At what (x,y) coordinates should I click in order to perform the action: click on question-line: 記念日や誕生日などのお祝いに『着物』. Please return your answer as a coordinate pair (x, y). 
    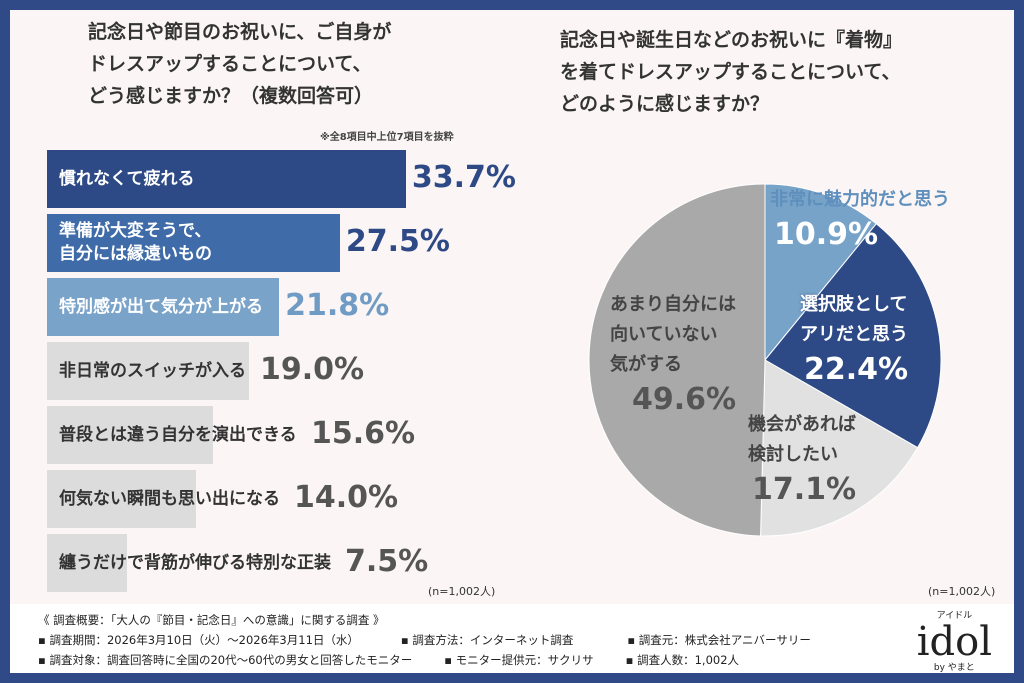
    Looking at the image, I should click on (731, 40).